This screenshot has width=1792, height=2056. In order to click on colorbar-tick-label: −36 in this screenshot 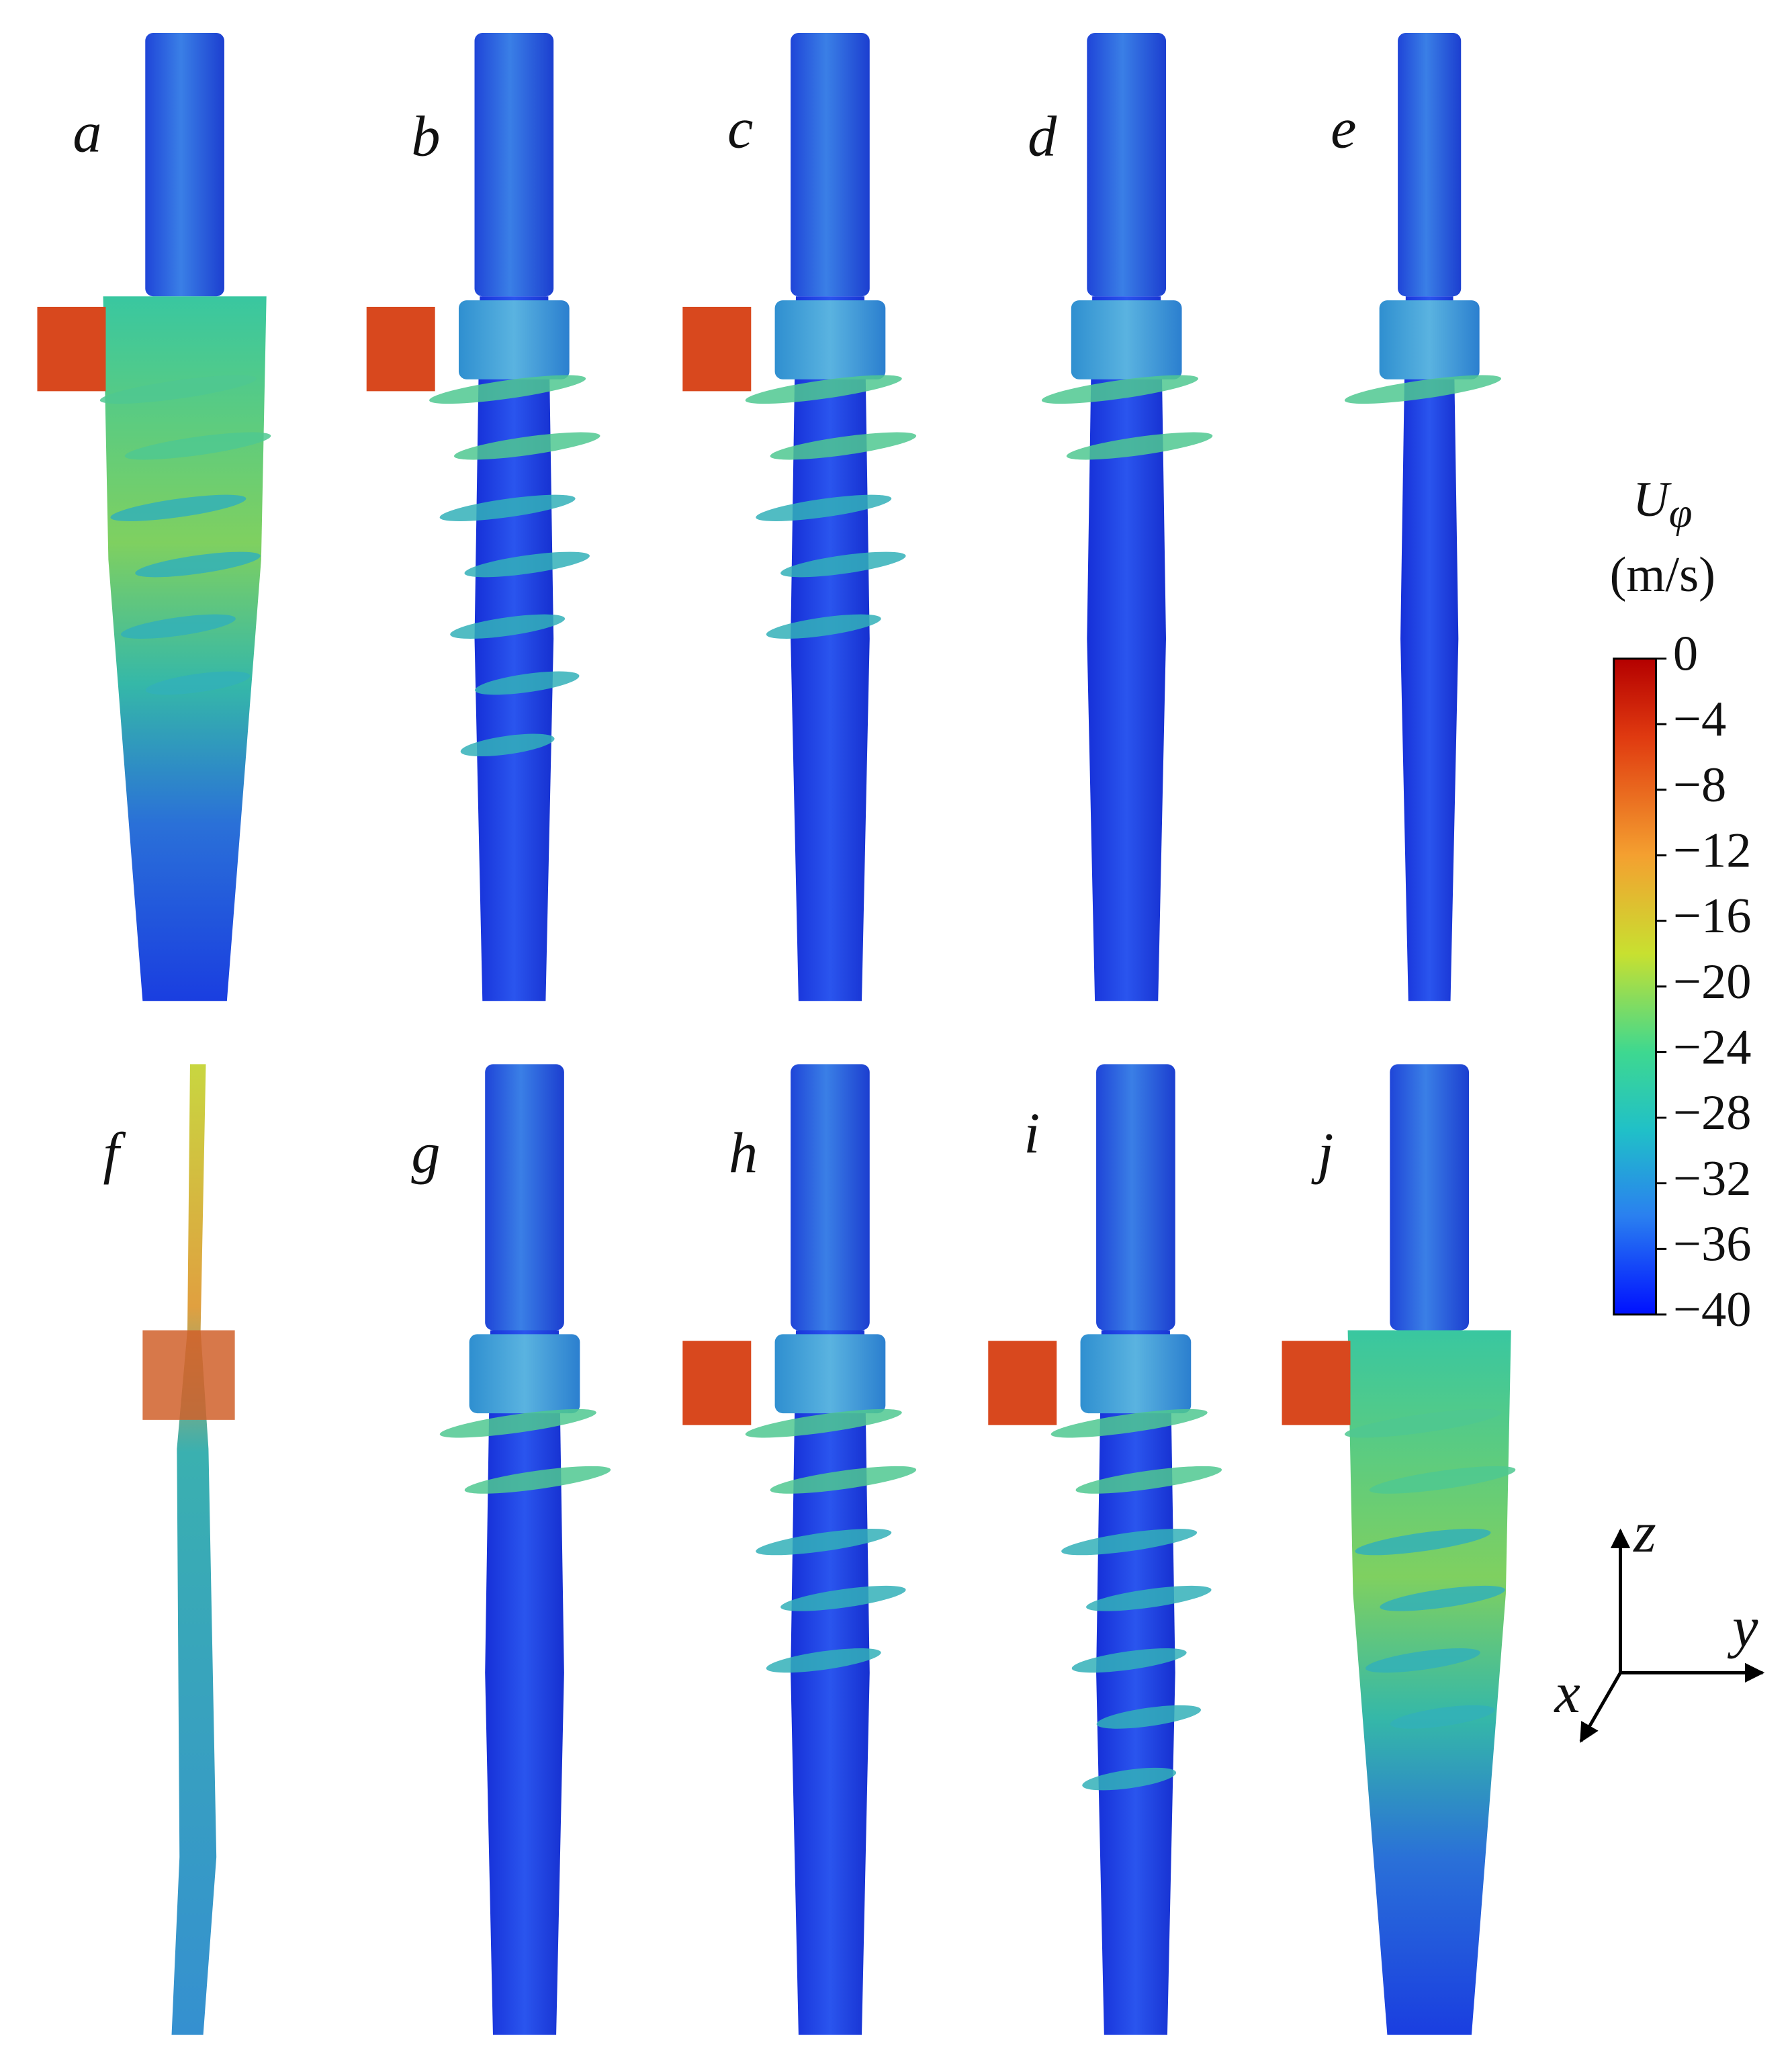, I will do `click(1713, 1243)`.